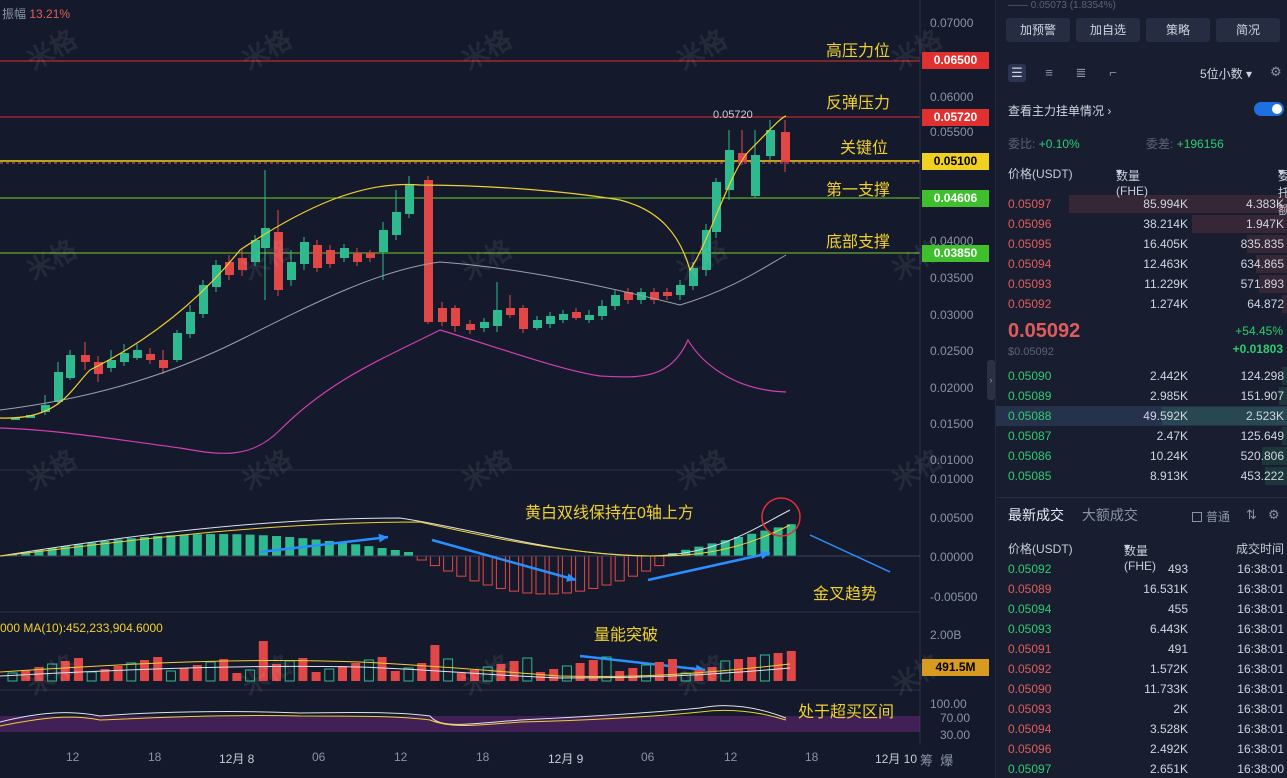  Describe the element at coordinates (1141, 749) in the screenshot. I see `trade-row: 0.05096 2.492K 16:38:01` at that location.